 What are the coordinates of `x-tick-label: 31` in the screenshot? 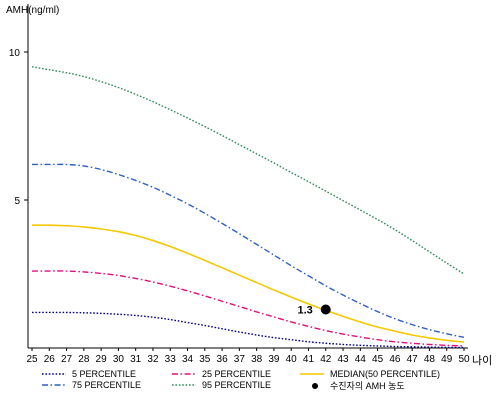 It's located at (136, 359).